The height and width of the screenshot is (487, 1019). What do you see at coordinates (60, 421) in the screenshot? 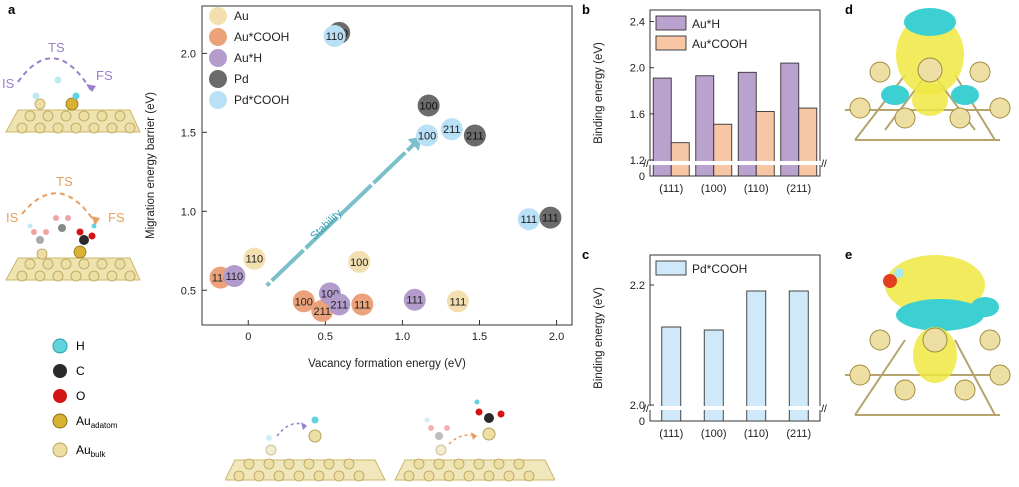
I see `gold-adatom-icon` at bounding box center [60, 421].